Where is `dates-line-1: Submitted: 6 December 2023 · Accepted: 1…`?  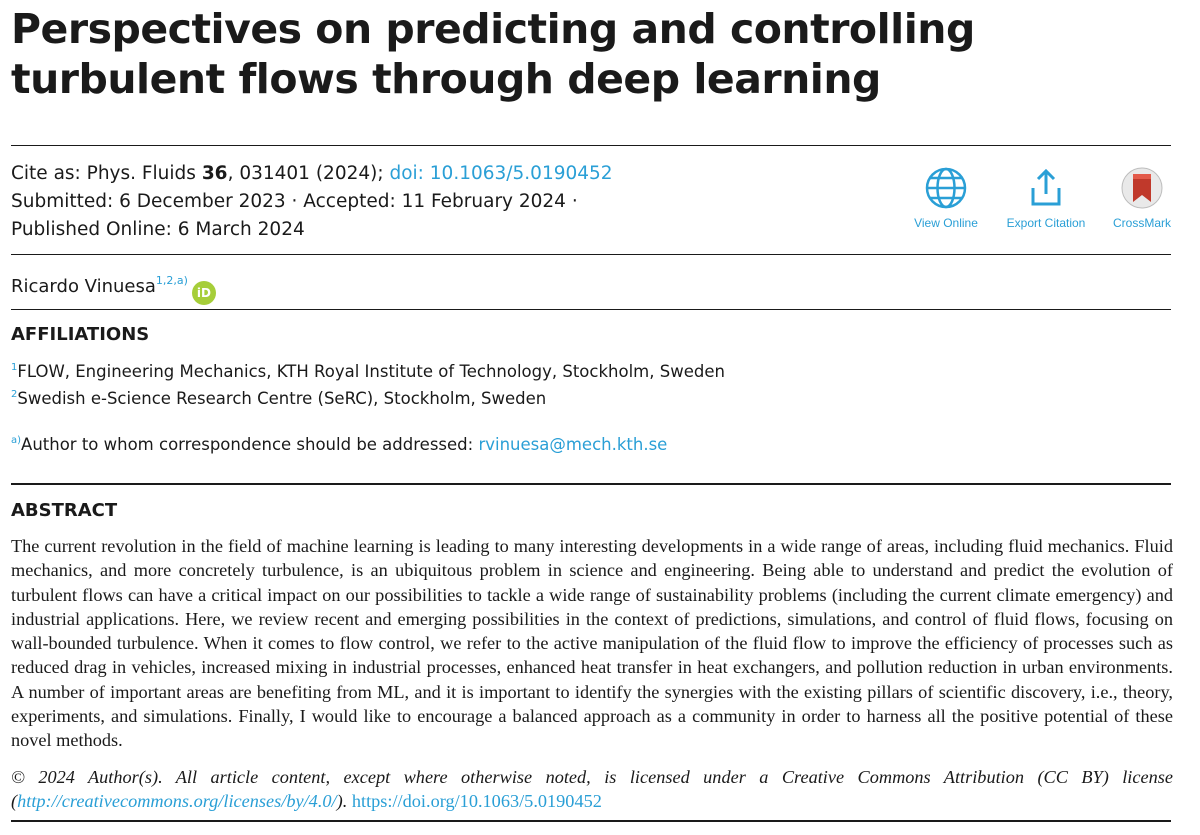 dates-line-1: Submitted: 6 December 2023 · Accepted: 1… is located at coordinates (294, 201).